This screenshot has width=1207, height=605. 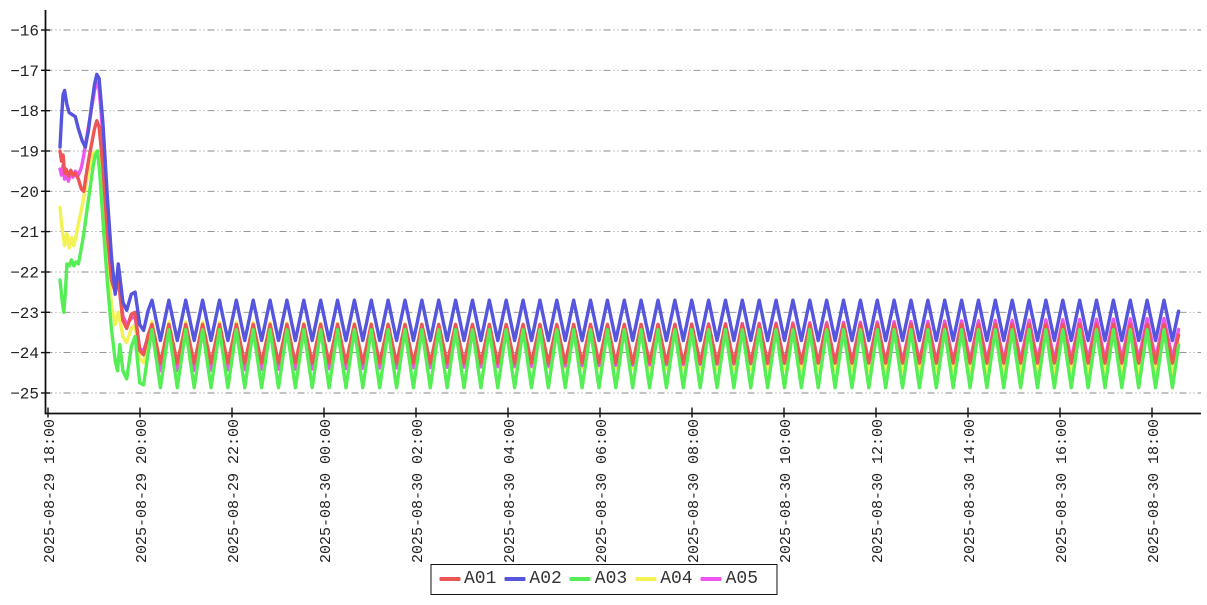 I want to click on legend-line-icon-a03, so click(x=580, y=579).